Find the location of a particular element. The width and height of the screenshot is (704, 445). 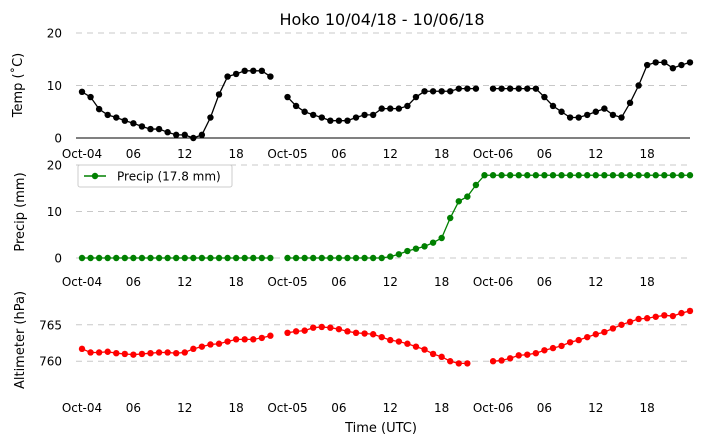

y-axis-label-precip: Precip (mm) is located at coordinates (20, 211).